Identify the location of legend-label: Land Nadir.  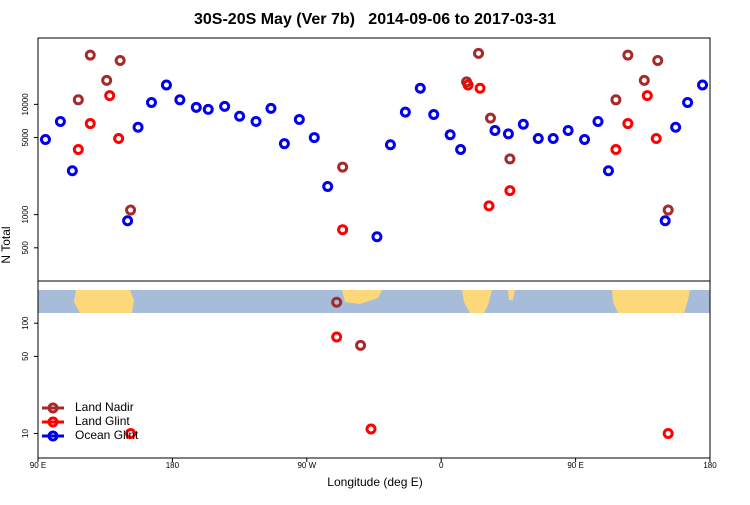
(104, 407).